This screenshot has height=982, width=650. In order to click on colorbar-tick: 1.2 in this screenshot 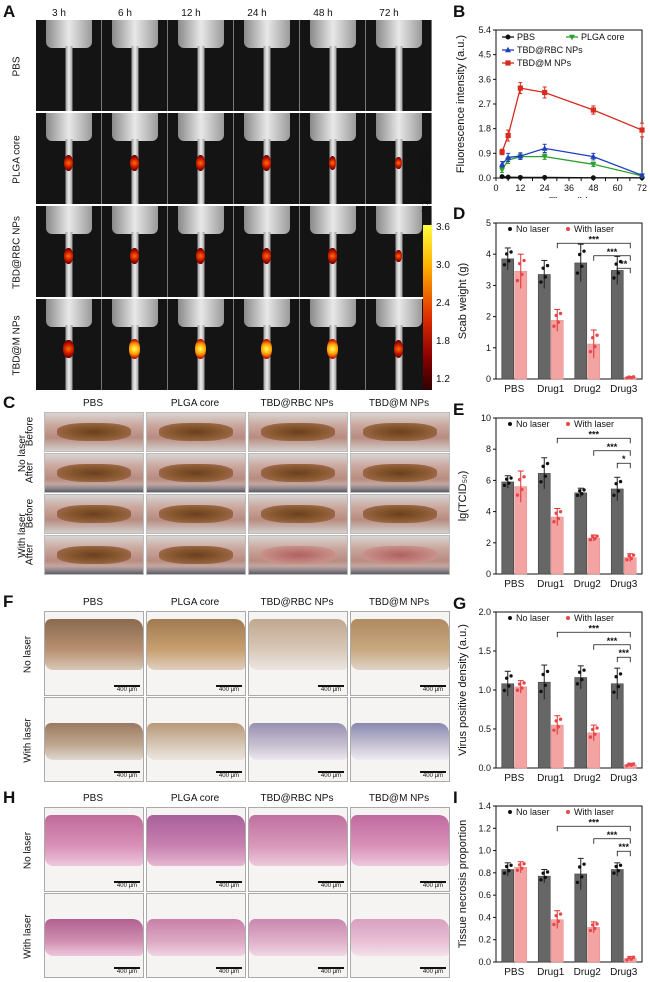, I will do `click(443, 379)`.